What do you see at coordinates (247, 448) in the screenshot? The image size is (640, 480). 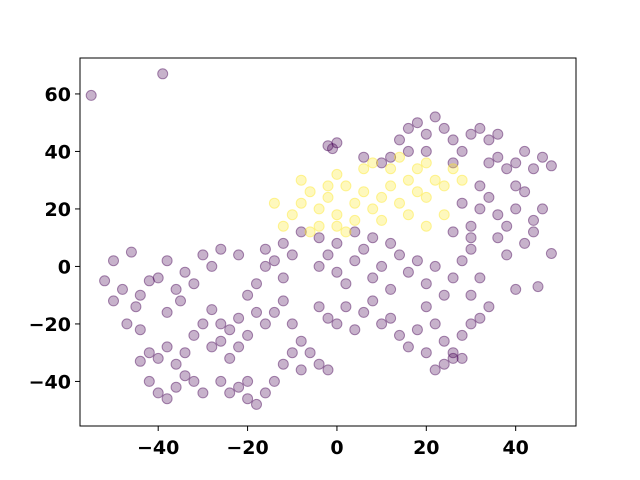 I see `x-tick-label: −20` at bounding box center [247, 448].